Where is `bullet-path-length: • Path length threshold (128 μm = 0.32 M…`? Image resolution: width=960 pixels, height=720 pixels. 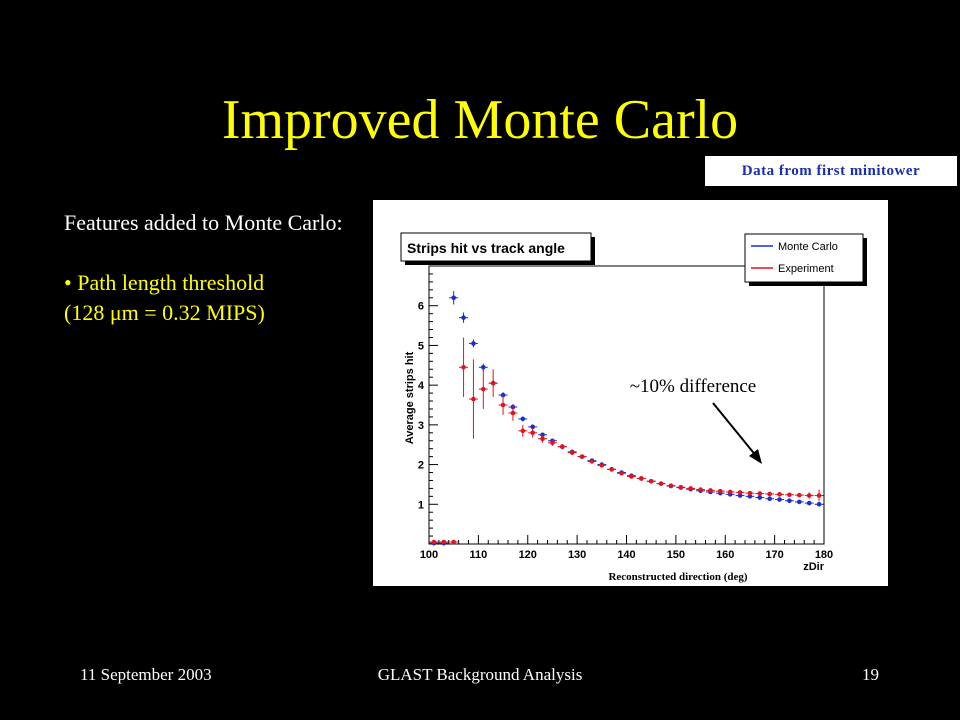
bullet-path-length: • Path length threshold (128 μm = 0.32 M… is located at coordinates (204, 298).